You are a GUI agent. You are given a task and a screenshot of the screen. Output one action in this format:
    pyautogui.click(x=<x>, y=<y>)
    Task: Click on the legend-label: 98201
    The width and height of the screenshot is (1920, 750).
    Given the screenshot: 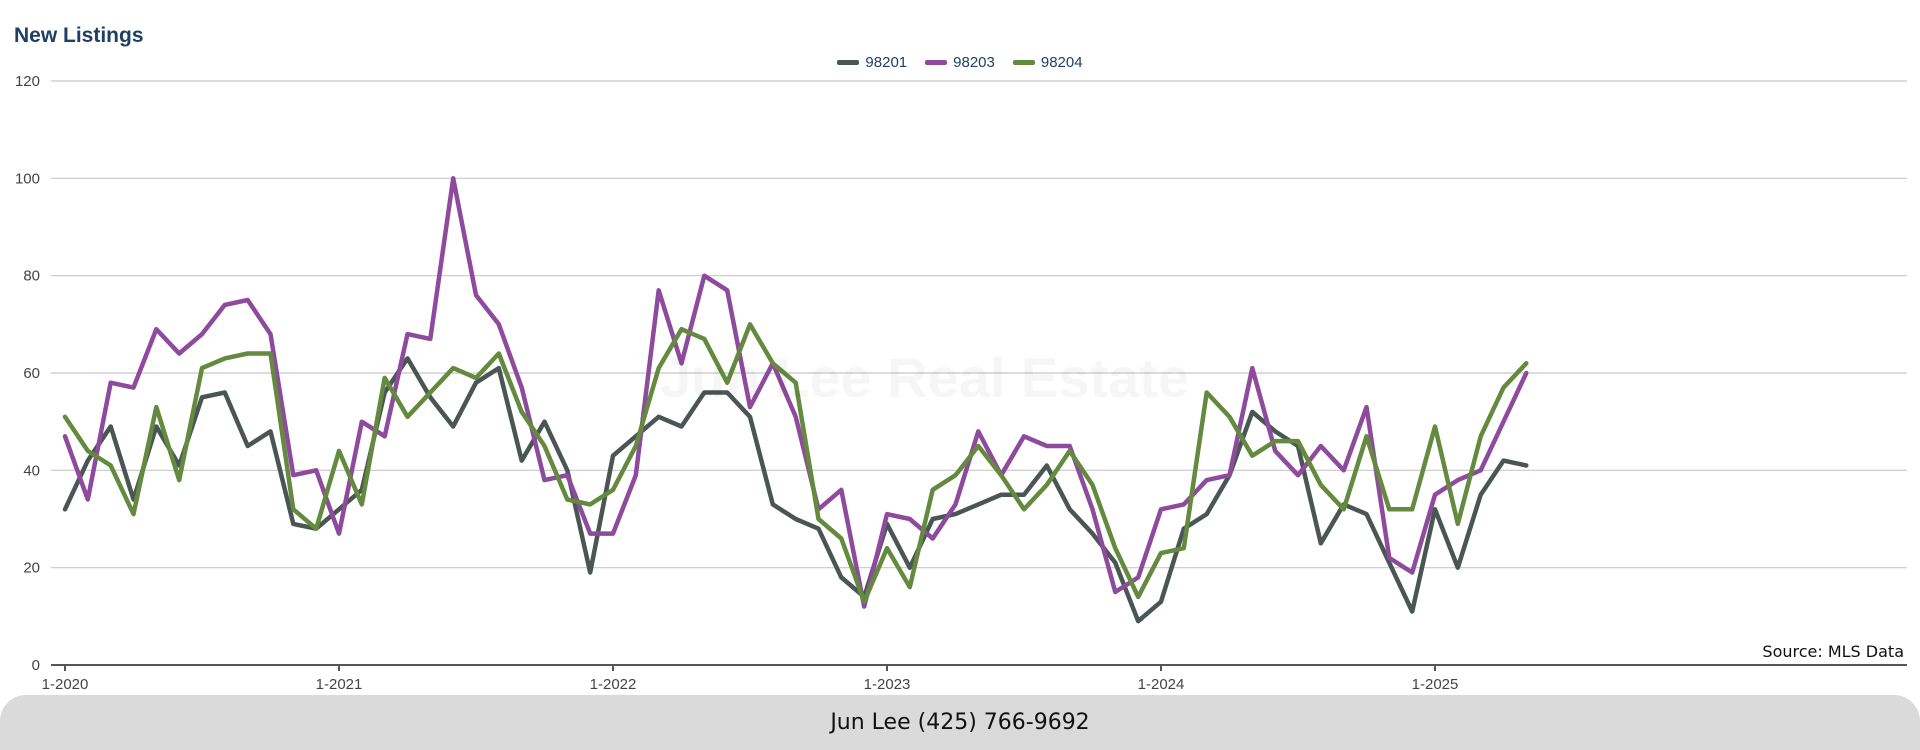 What is the action you would take?
    pyautogui.click(x=886, y=62)
    